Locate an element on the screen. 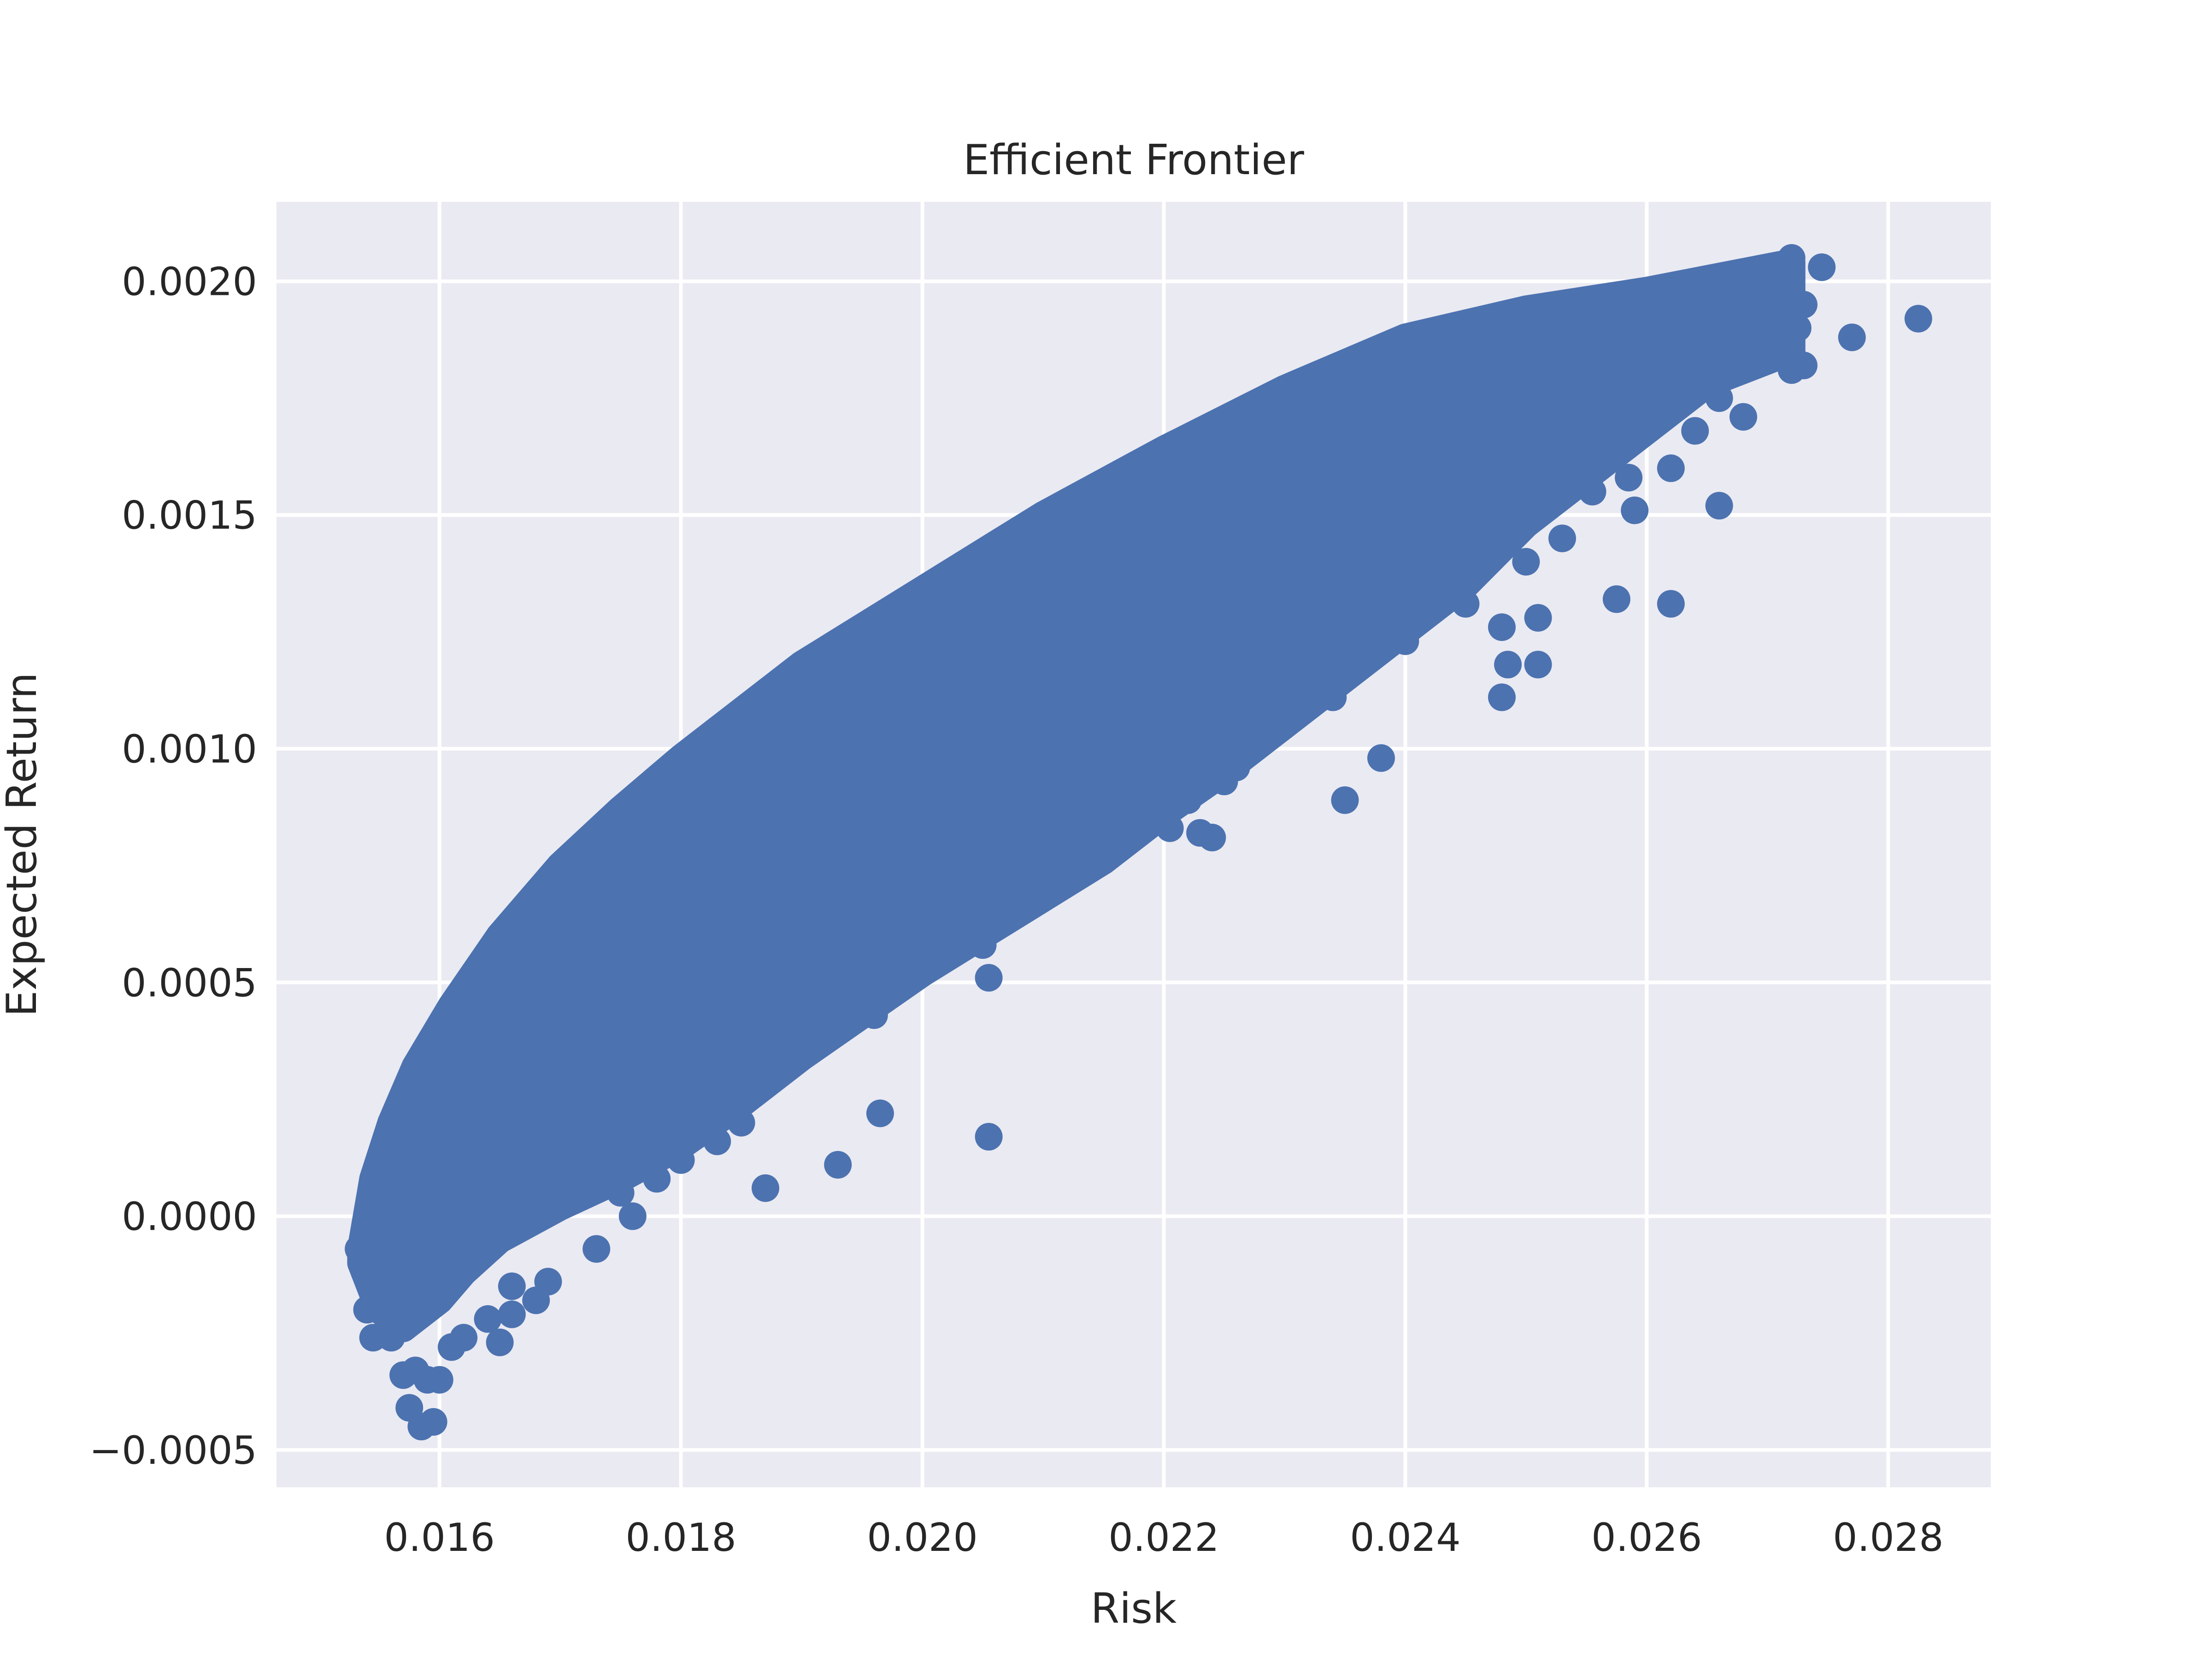  x-axis-label: Risk is located at coordinates (1134, 1609).